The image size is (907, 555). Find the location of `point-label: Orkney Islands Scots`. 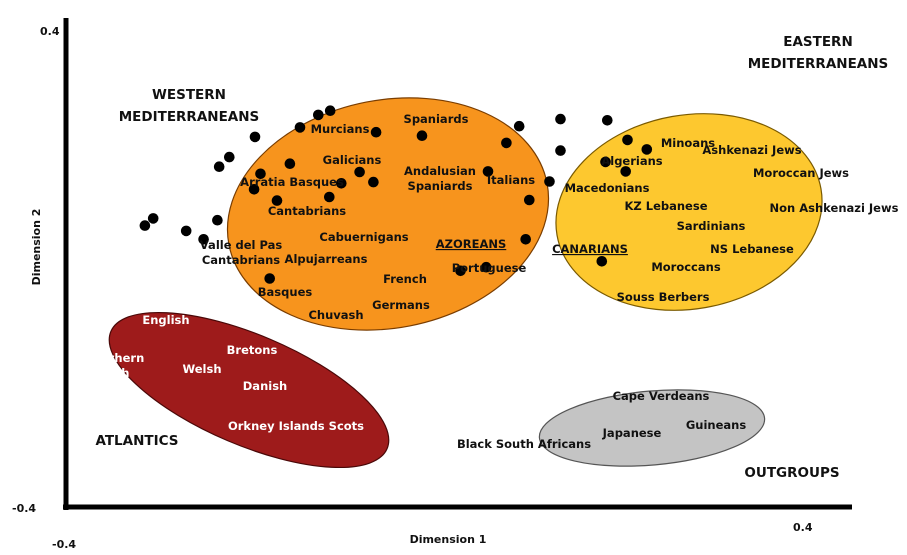

point-label: Orkney Islands Scots is located at coordinates (296, 426).